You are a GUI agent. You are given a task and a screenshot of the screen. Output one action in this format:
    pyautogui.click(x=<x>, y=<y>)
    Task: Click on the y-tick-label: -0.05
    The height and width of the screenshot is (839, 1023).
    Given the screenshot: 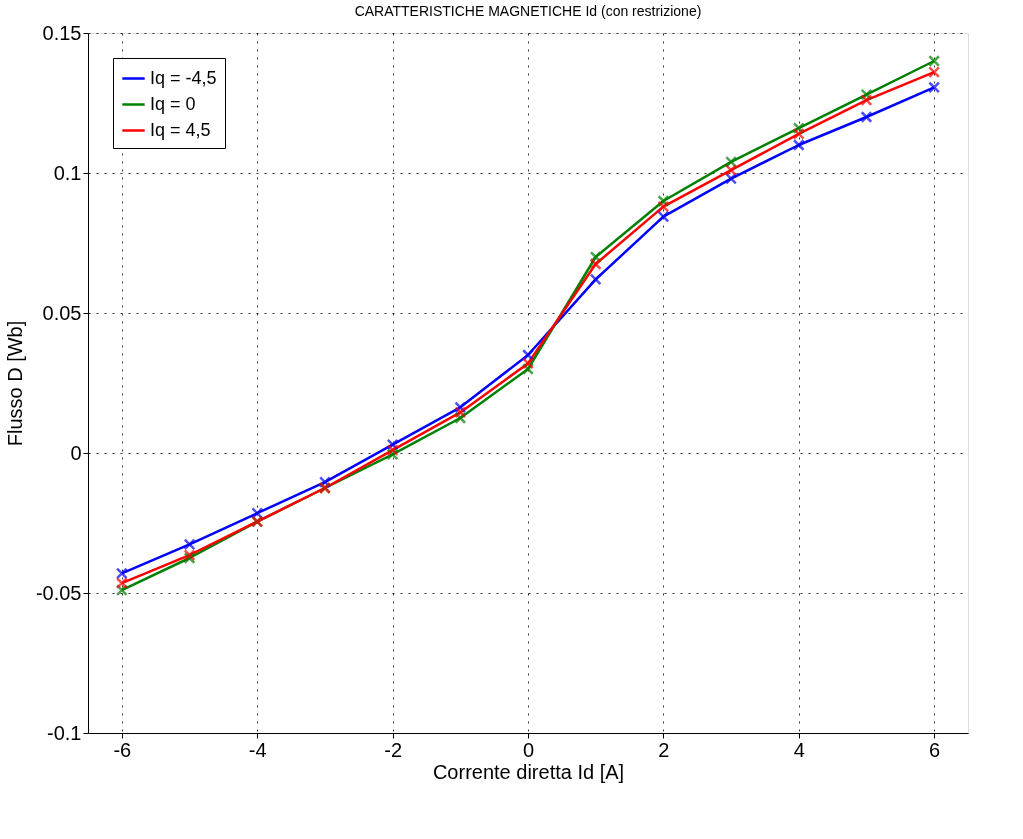 What is the action you would take?
    pyautogui.click(x=58, y=592)
    